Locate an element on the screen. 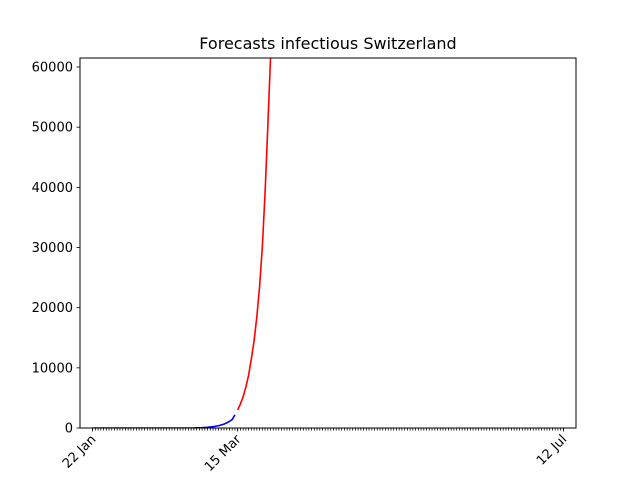  y-tick-label: 30000 is located at coordinates (52, 248).